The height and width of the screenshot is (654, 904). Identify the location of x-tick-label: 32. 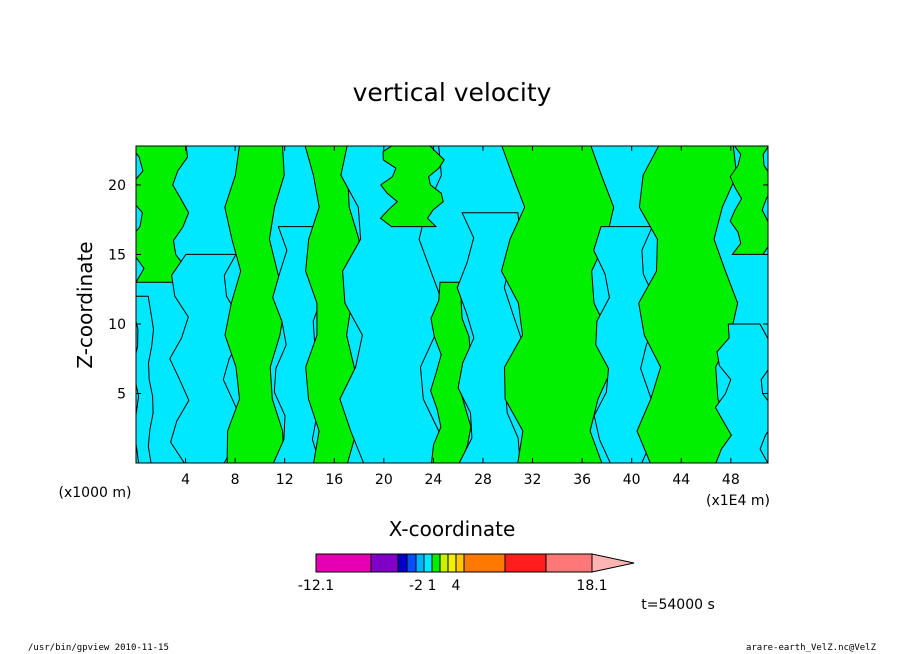
(533, 480).